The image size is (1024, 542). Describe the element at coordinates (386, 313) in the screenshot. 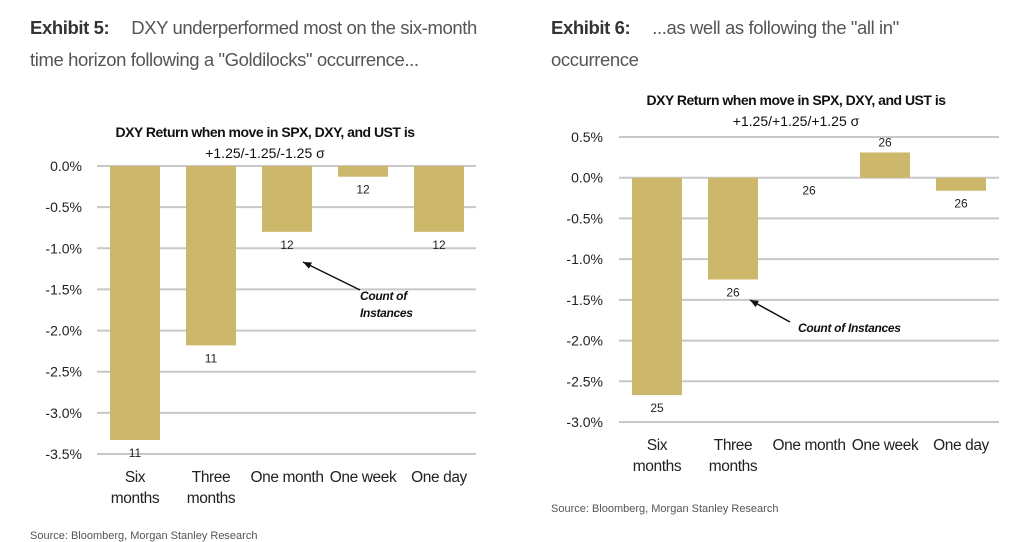

I see `annotation-text: Instances` at that location.